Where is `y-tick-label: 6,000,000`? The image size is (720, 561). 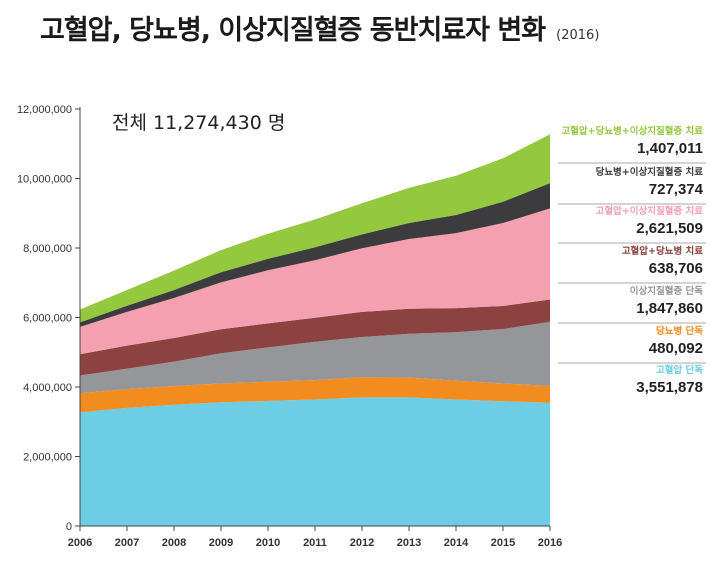 y-tick-label: 6,000,000 is located at coordinates (47, 319).